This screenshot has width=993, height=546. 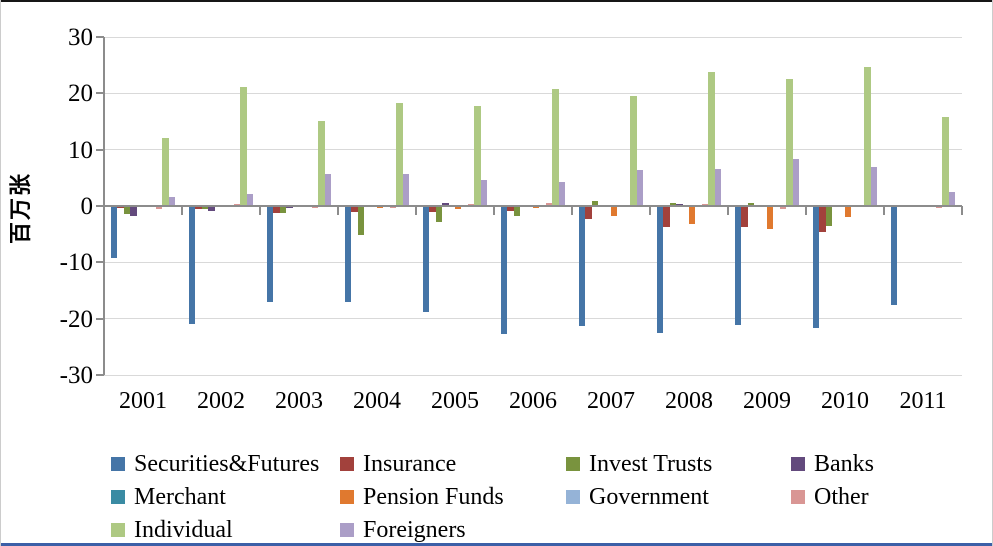 What do you see at coordinates (414, 529) in the screenshot?
I see `legend-label: Foreigners` at bounding box center [414, 529].